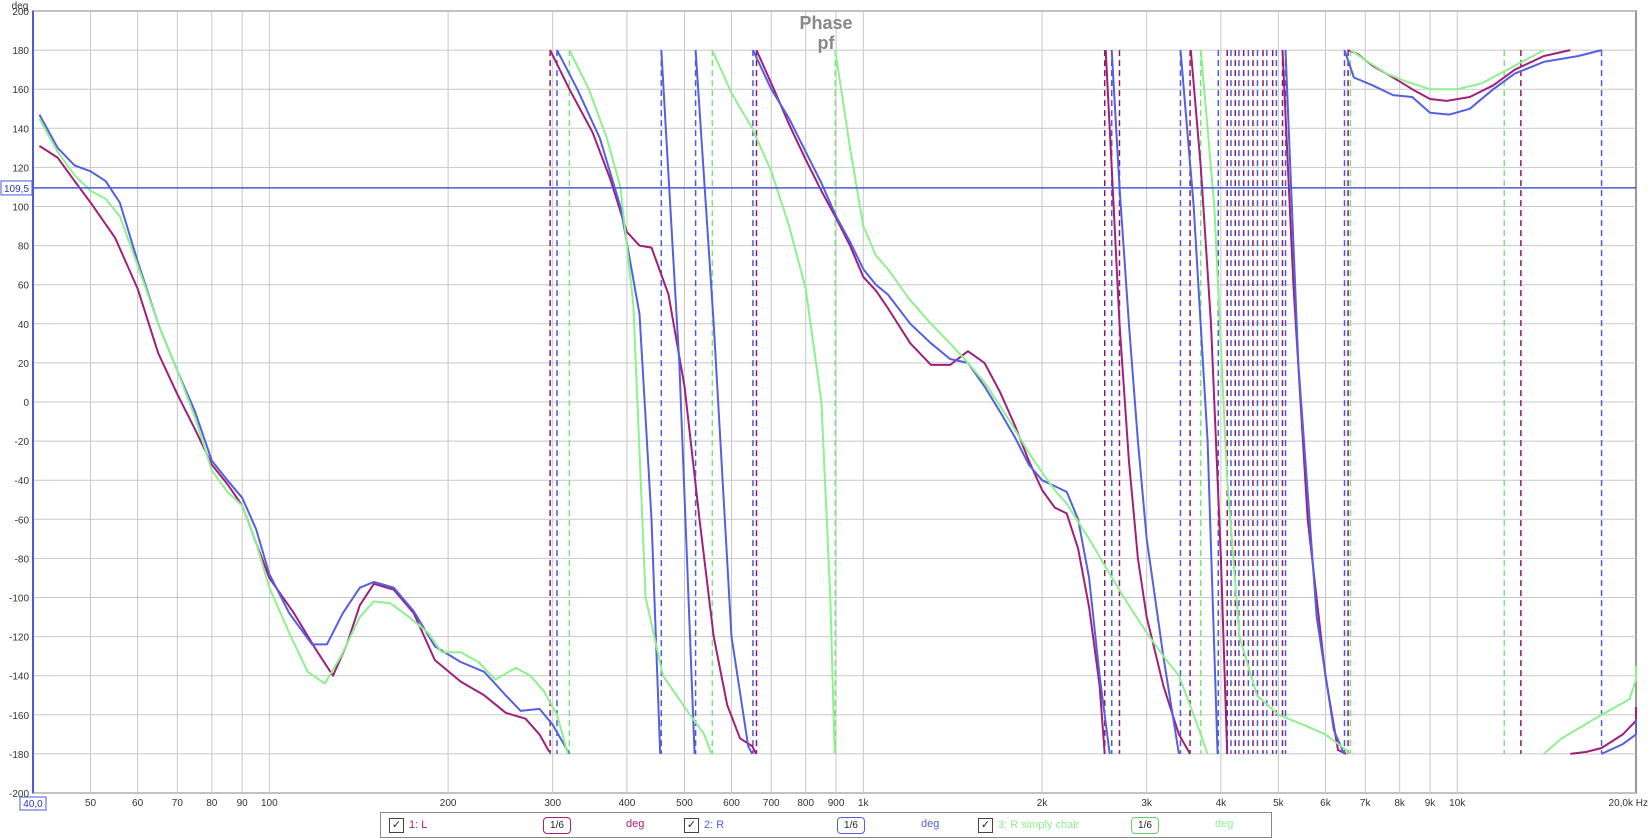  What do you see at coordinates (448, 803) in the screenshot?
I see `x-tick-label: 200` at bounding box center [448, 803].